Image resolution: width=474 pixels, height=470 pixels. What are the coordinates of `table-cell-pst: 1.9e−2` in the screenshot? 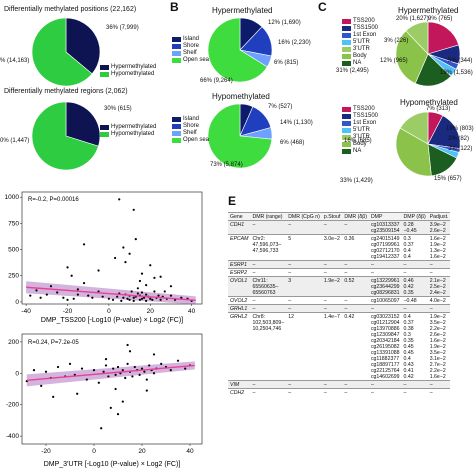 It's located at (332, 286).